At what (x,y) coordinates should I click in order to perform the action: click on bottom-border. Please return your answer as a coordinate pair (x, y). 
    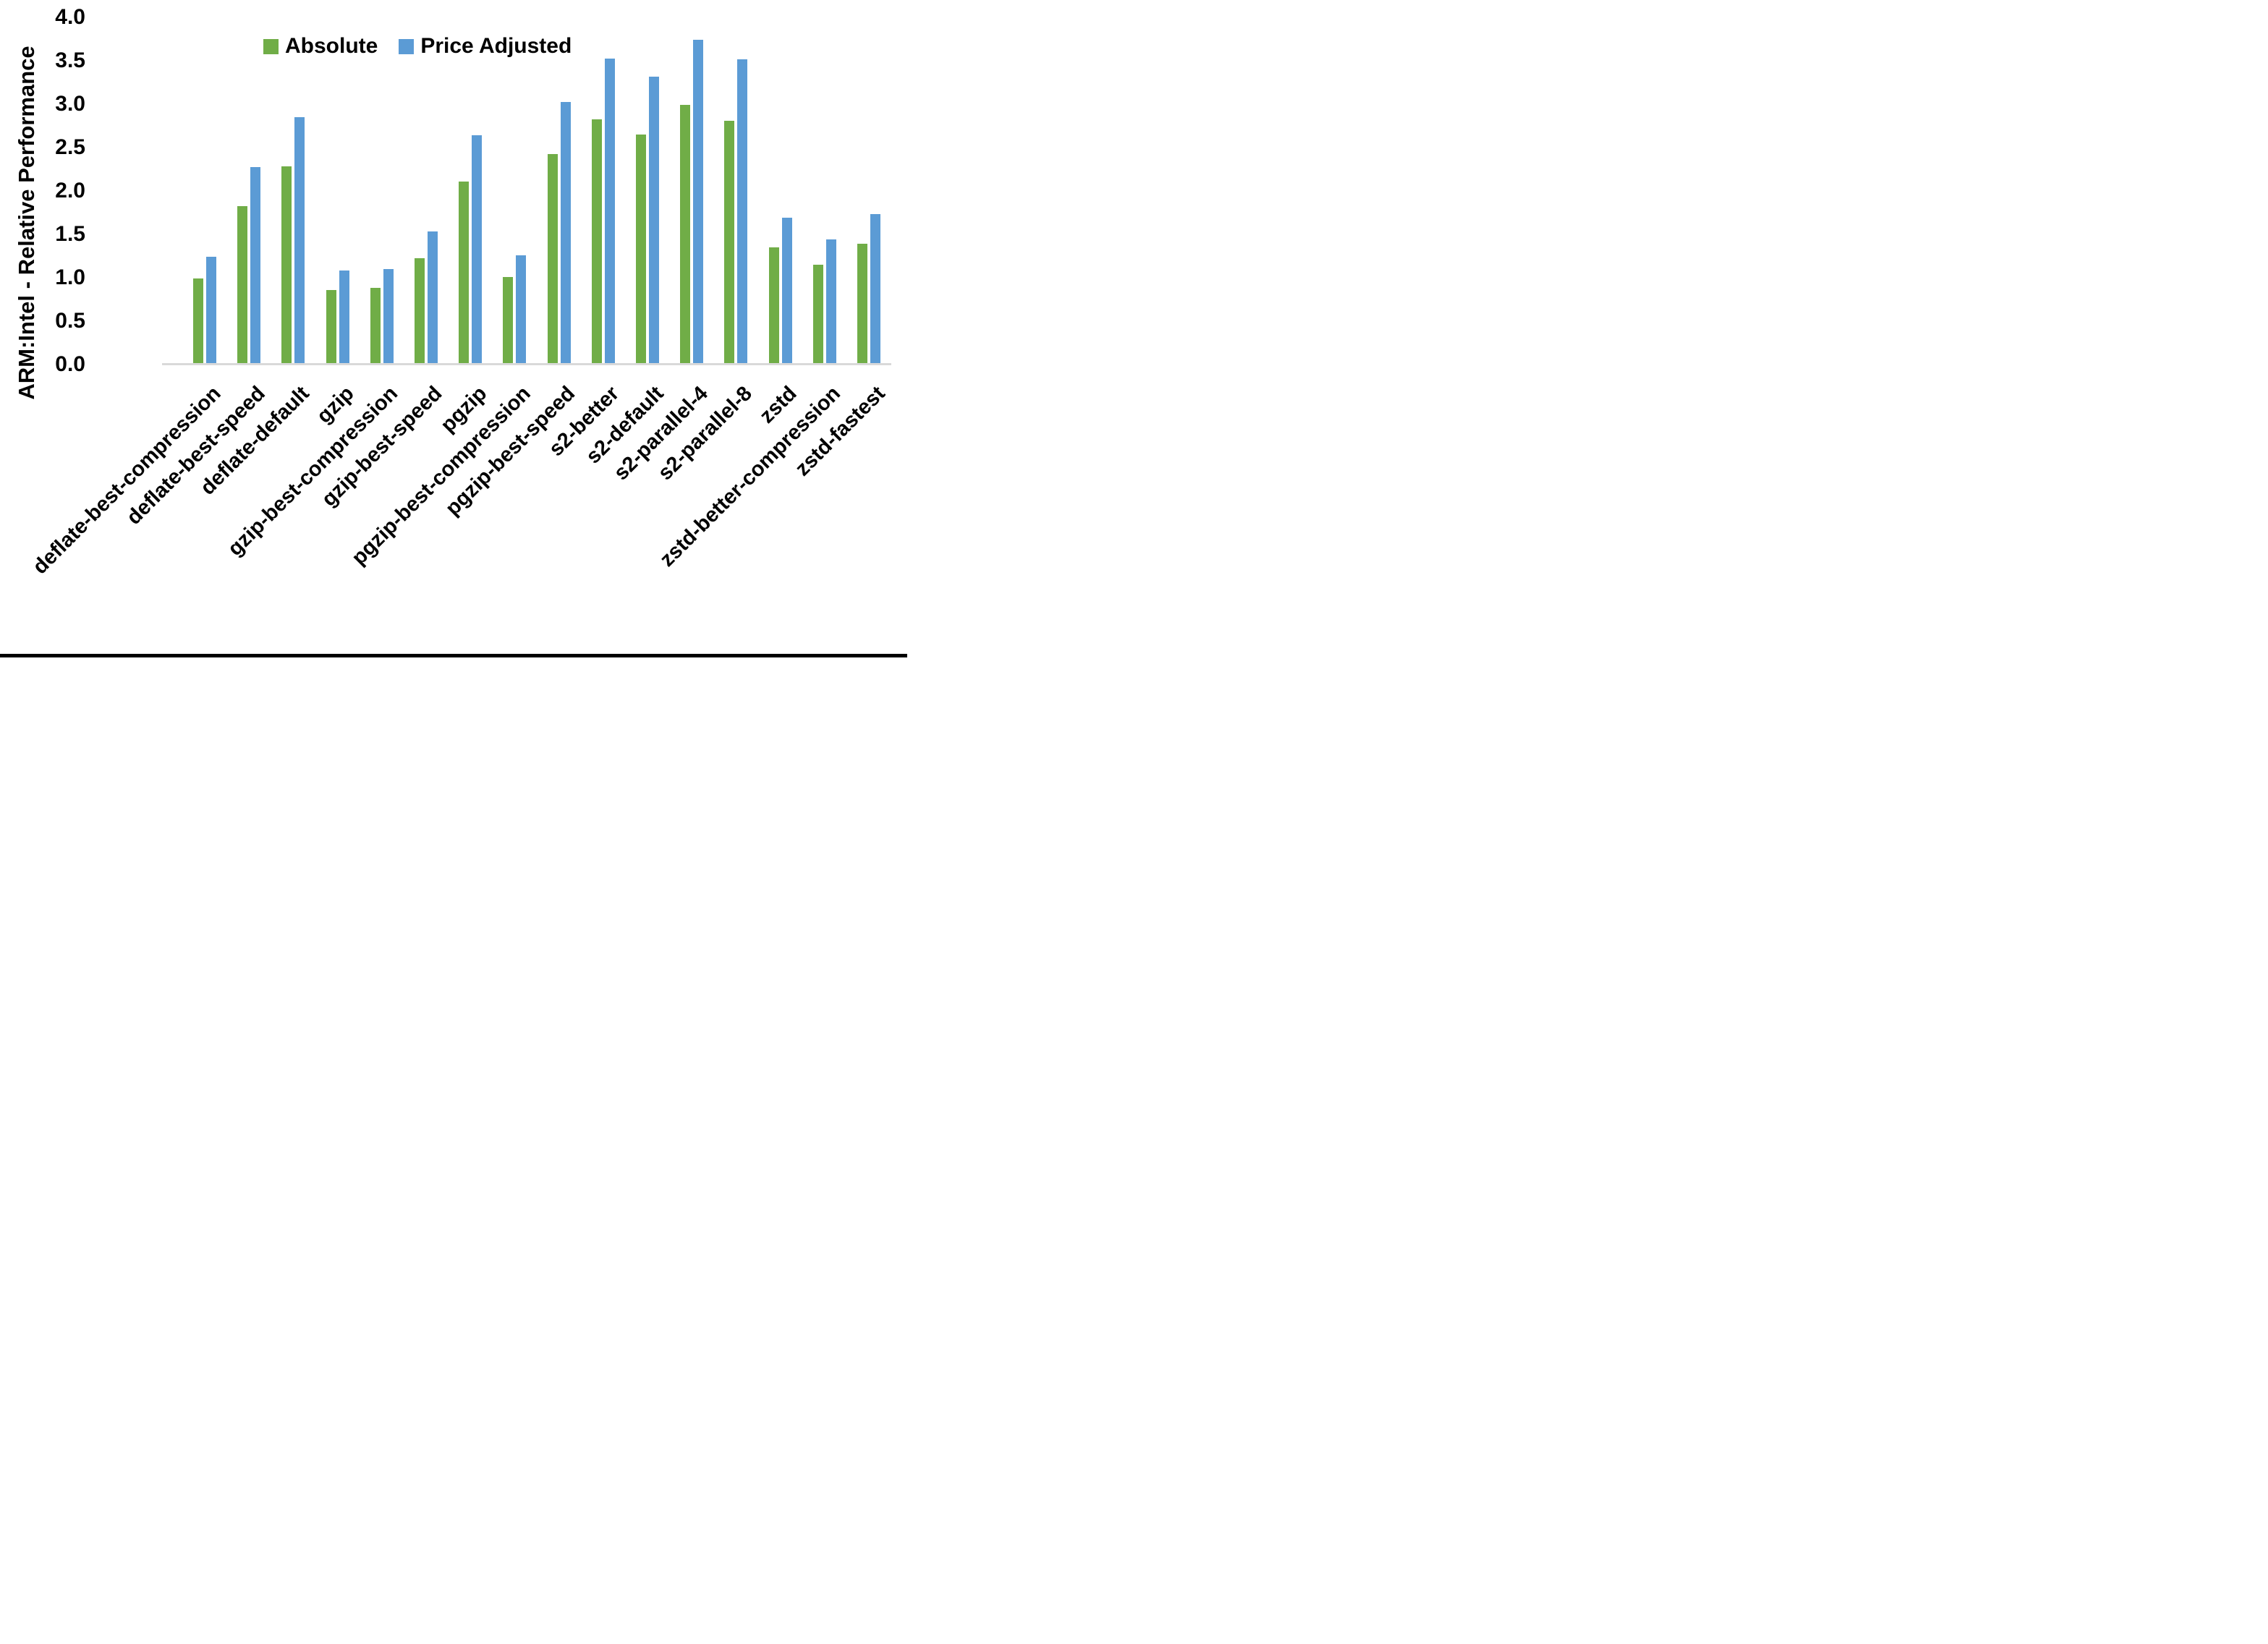
    Looking at the image, I should click on (453, 655).